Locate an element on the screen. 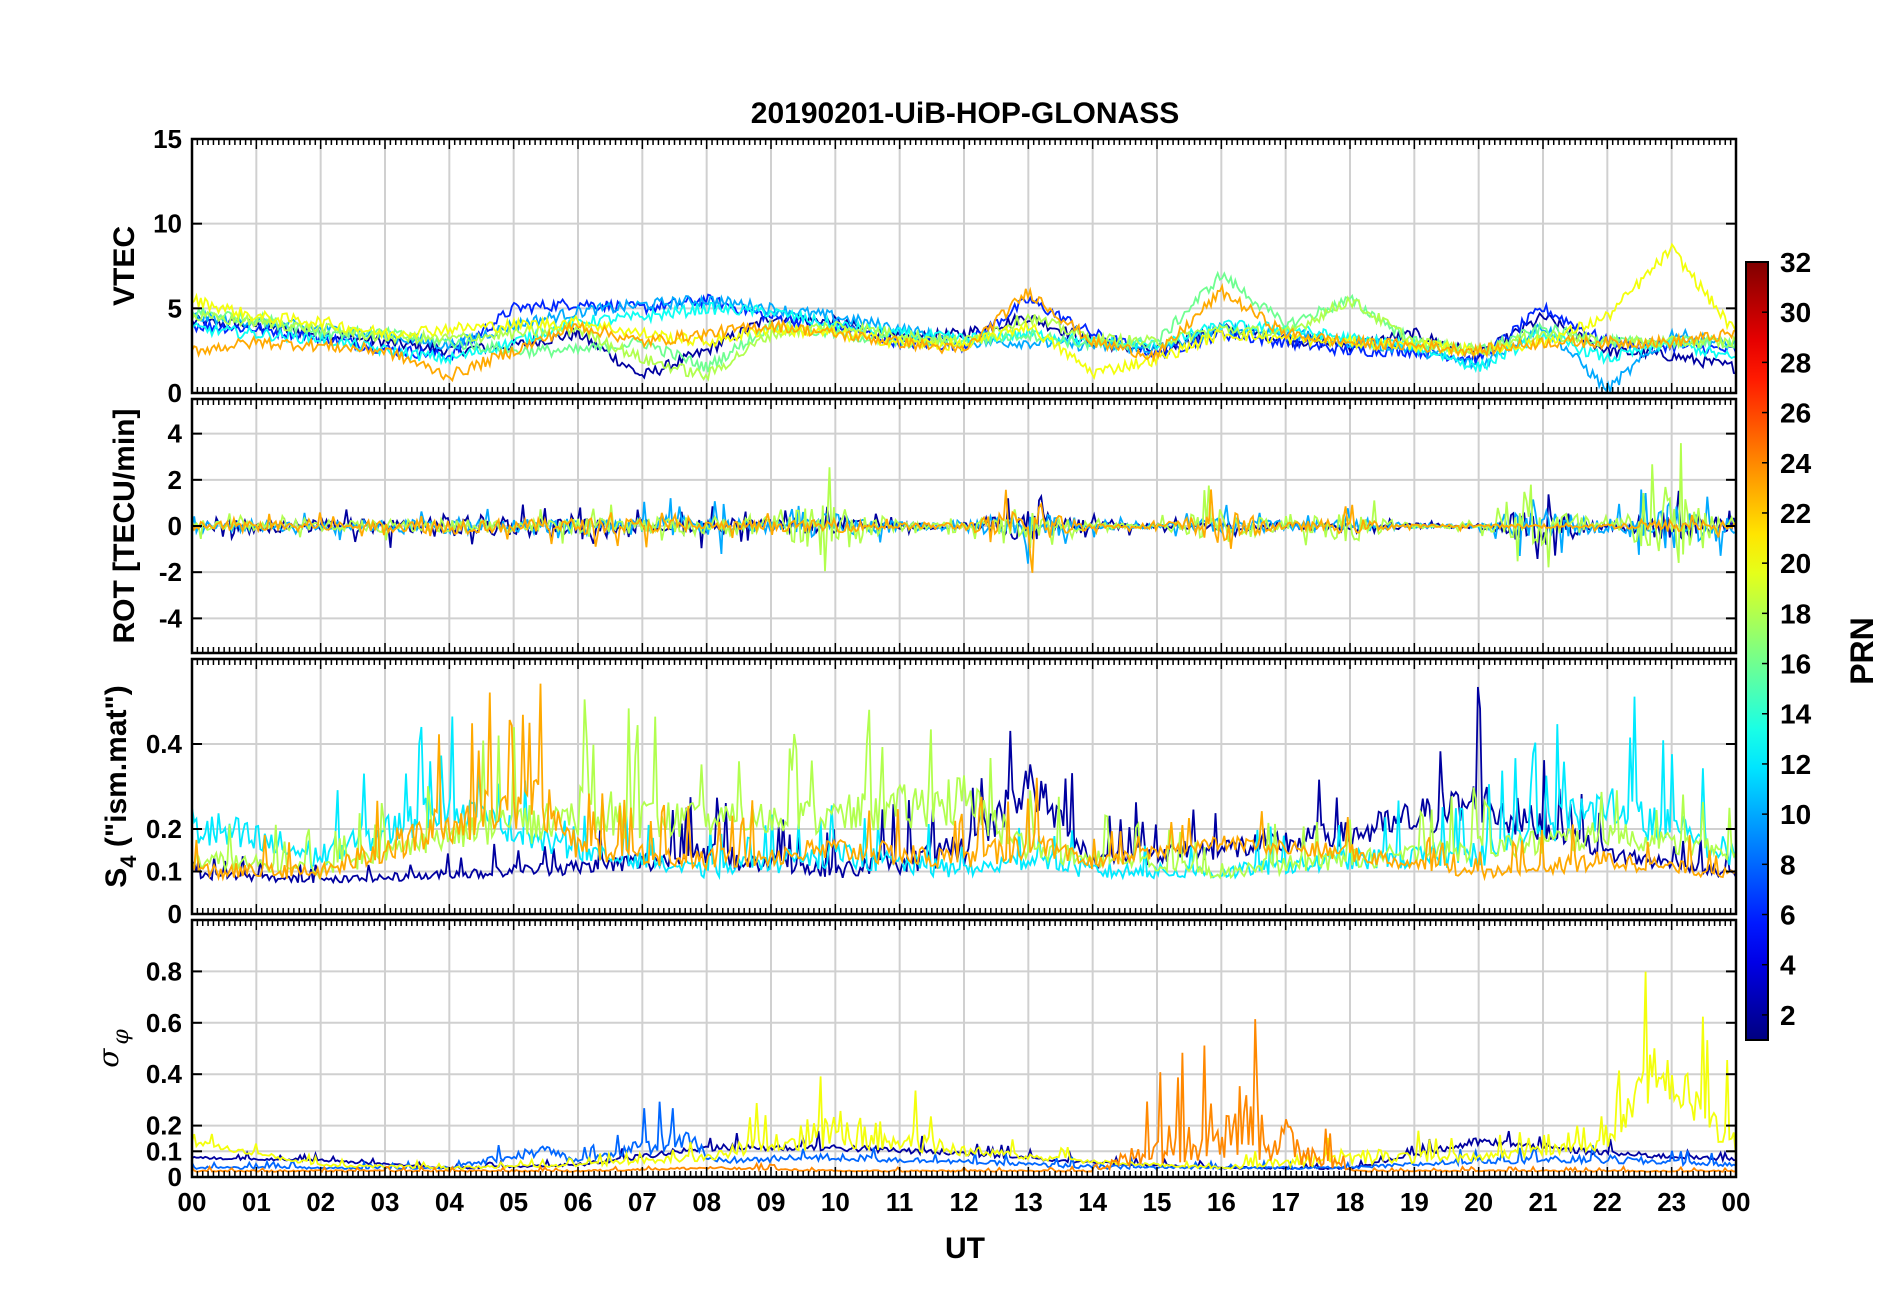  y-tick-label-s4: 0.2 is located at coordinates (164, 829).